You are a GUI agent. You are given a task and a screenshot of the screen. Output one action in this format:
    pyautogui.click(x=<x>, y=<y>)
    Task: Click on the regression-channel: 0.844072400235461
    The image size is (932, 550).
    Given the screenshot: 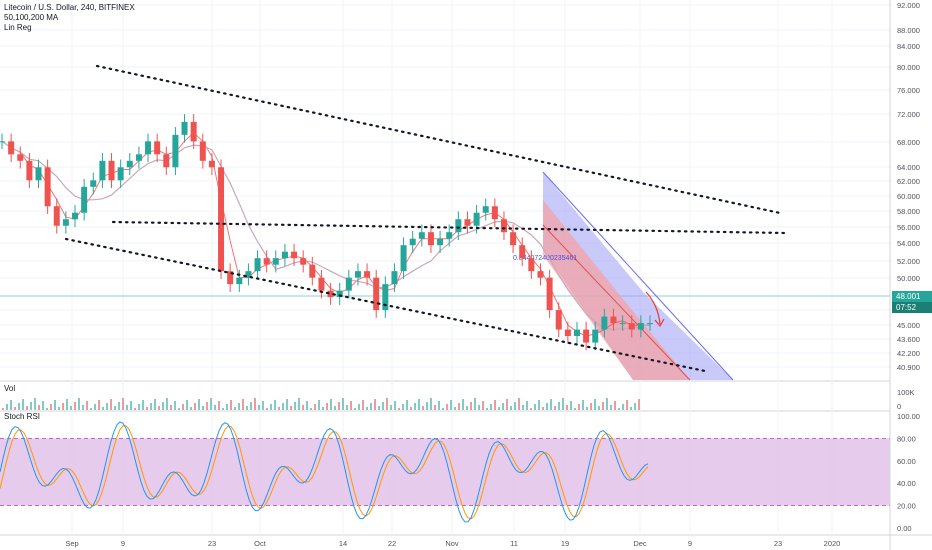 What is the action you would take?
    pyautogui.click(x=623, y=276)
    